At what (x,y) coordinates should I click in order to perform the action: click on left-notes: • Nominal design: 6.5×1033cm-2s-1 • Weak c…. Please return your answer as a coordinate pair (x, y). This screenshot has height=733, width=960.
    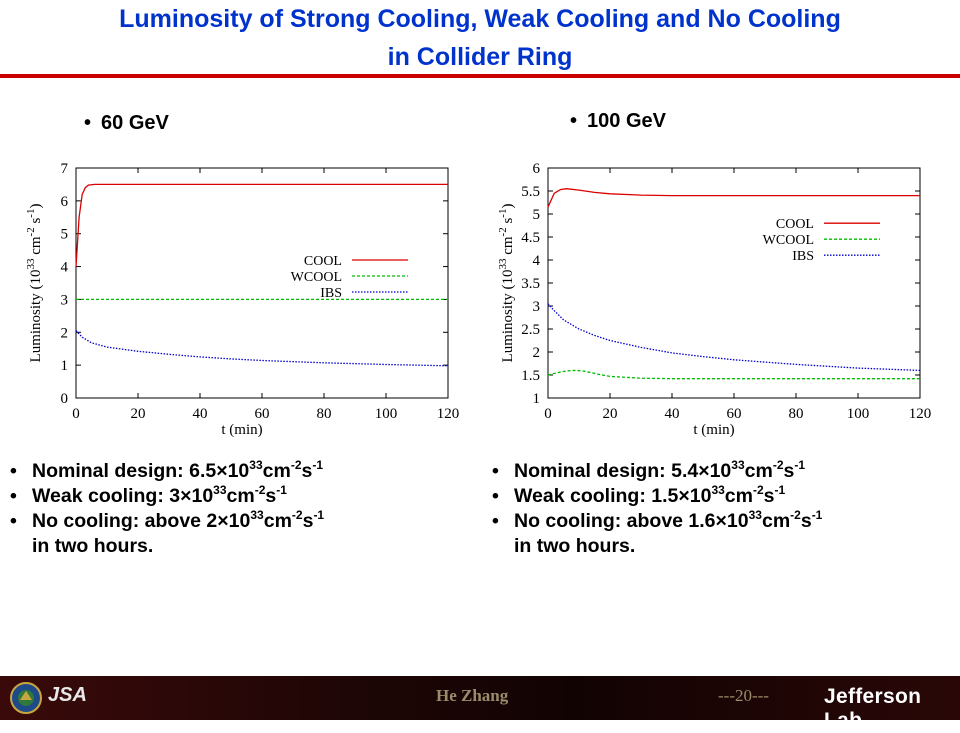
    Looking at the image, I should click on (240, 509).